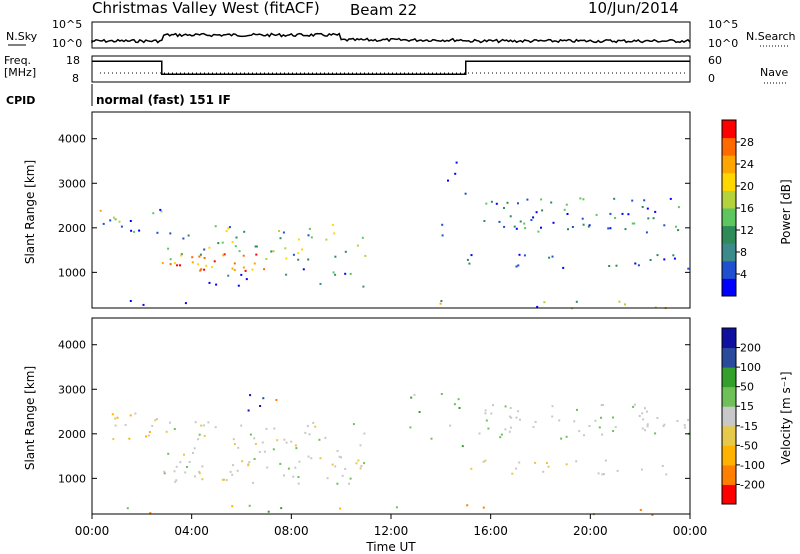  Describe the element at coordinates (715, 60) in the screenshot. I see `nave-tick-60: 60` at that location.